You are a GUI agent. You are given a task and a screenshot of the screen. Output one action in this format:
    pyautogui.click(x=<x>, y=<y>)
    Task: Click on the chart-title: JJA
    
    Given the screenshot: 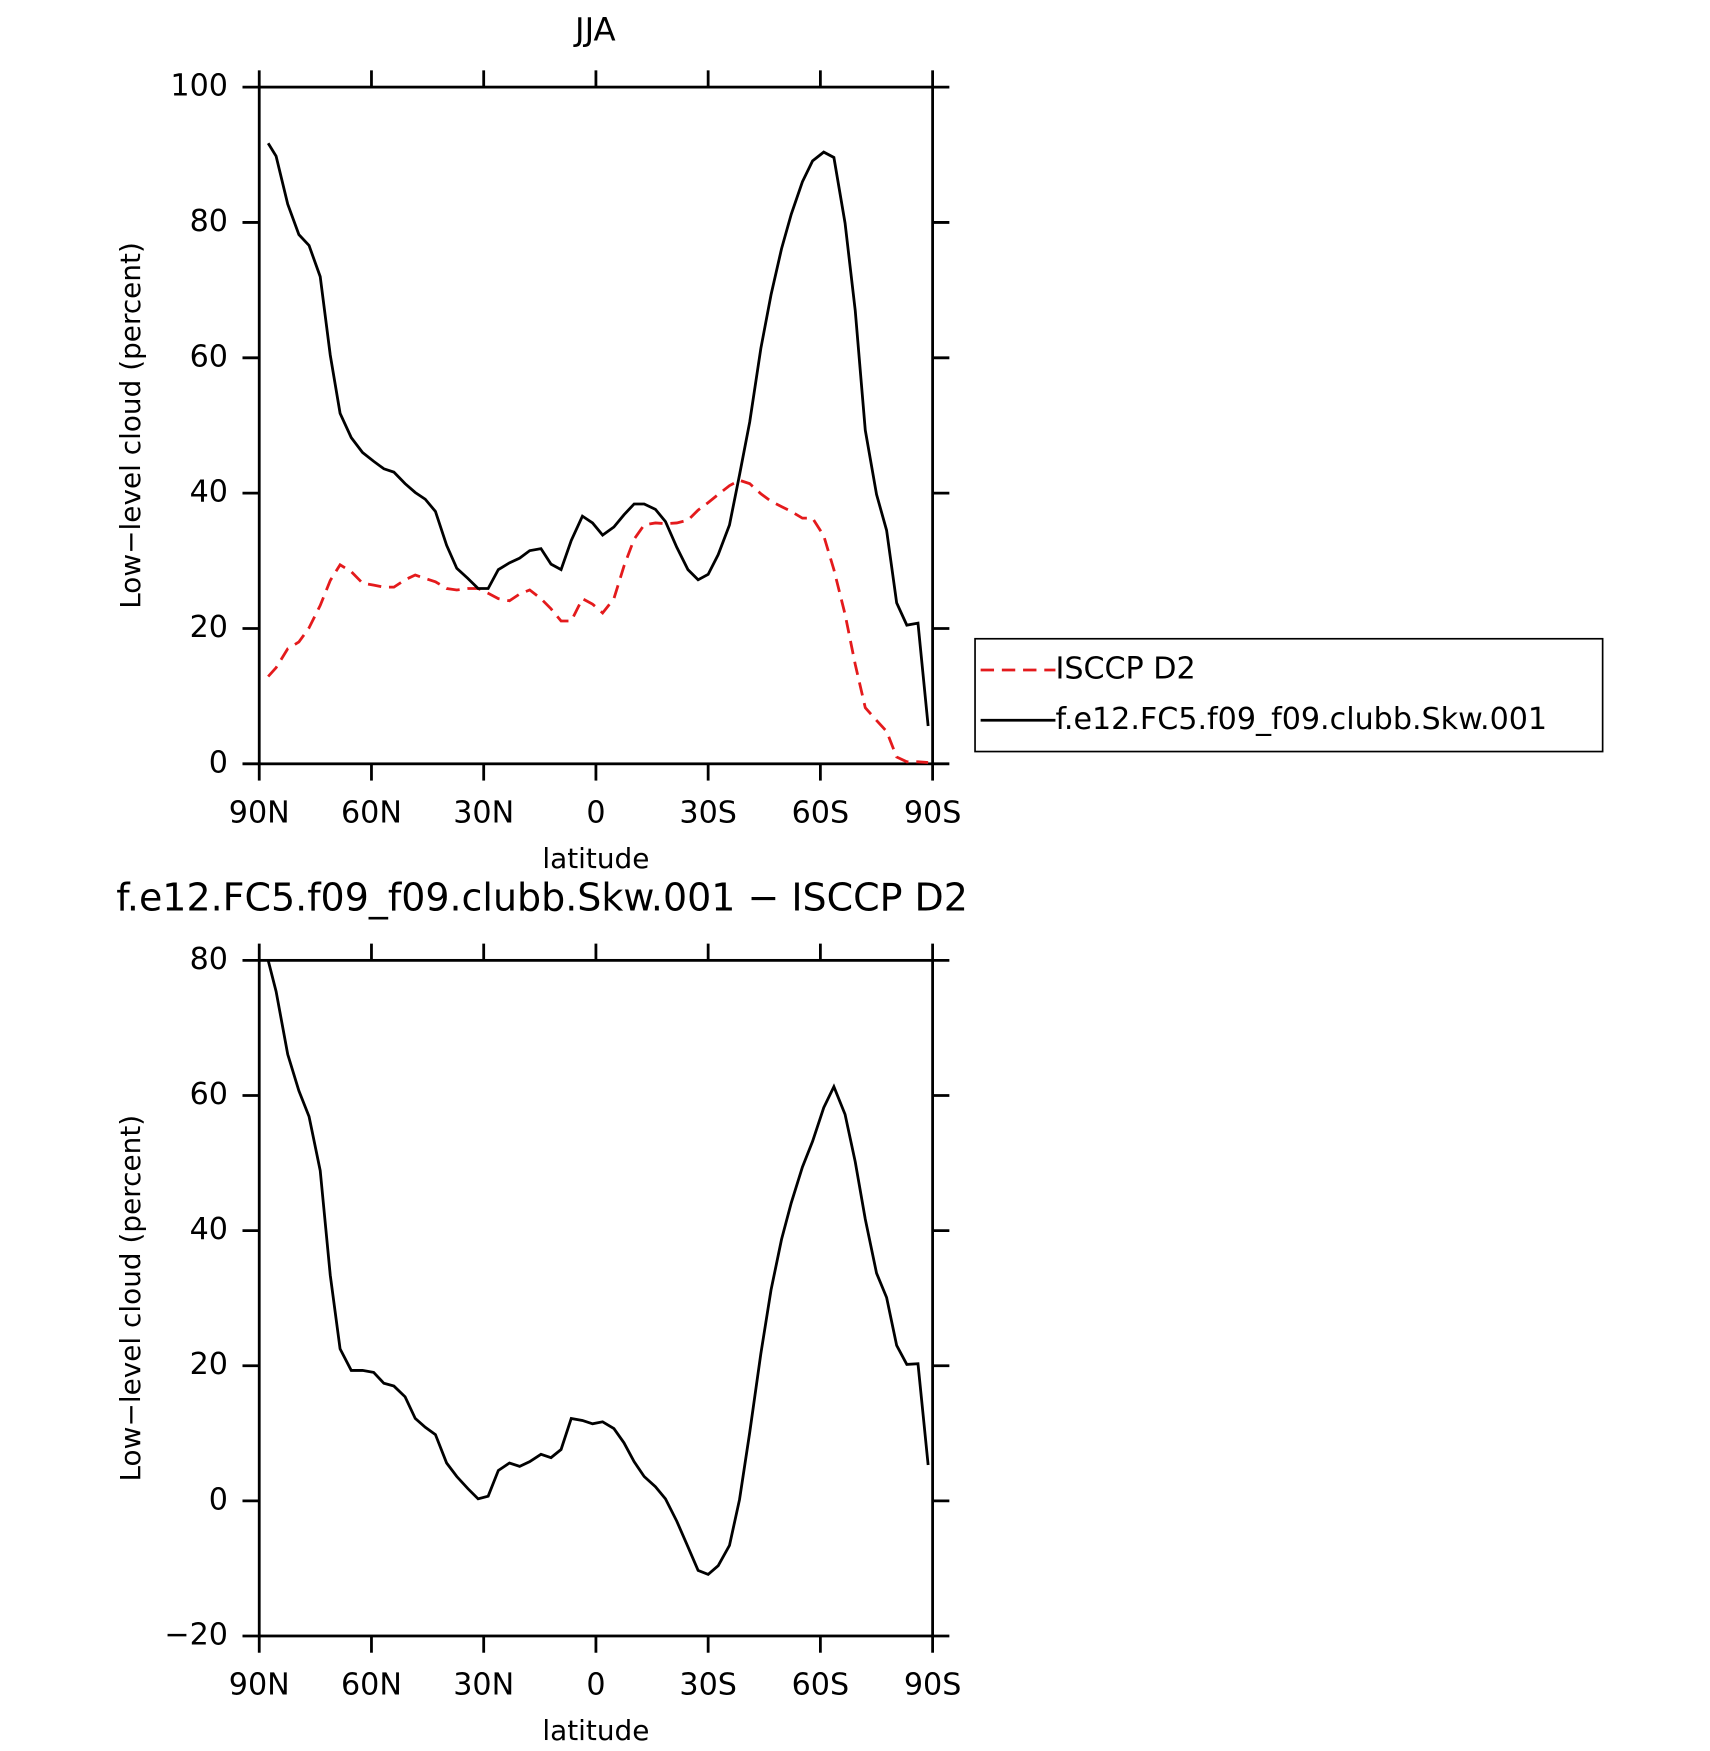 What is the action you would take?
    pyautogui.click(x=594, y=29)
    